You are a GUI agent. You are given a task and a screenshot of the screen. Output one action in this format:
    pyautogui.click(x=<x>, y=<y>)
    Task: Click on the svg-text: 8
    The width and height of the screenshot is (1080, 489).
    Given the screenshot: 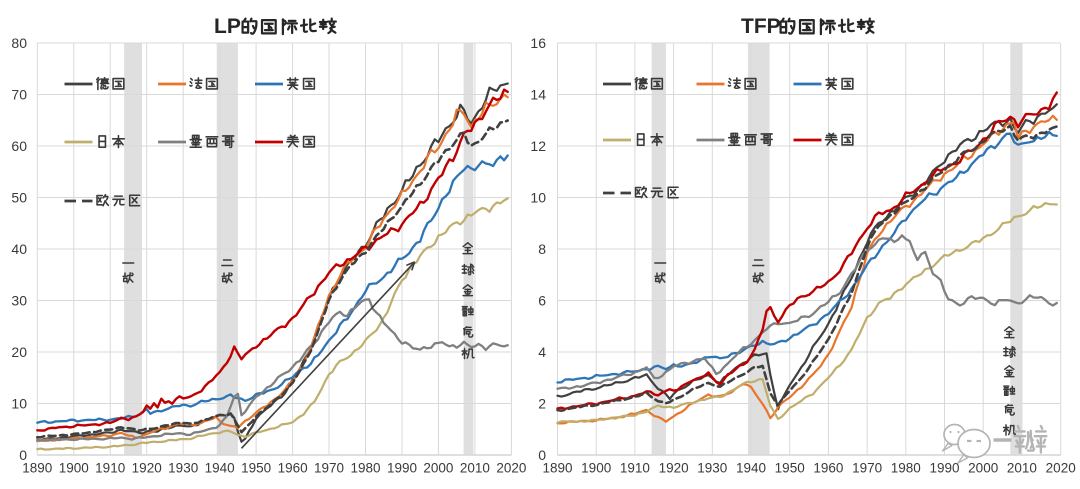 What is the action you would take?
    pyautogui.click(x=542, y=249)
    